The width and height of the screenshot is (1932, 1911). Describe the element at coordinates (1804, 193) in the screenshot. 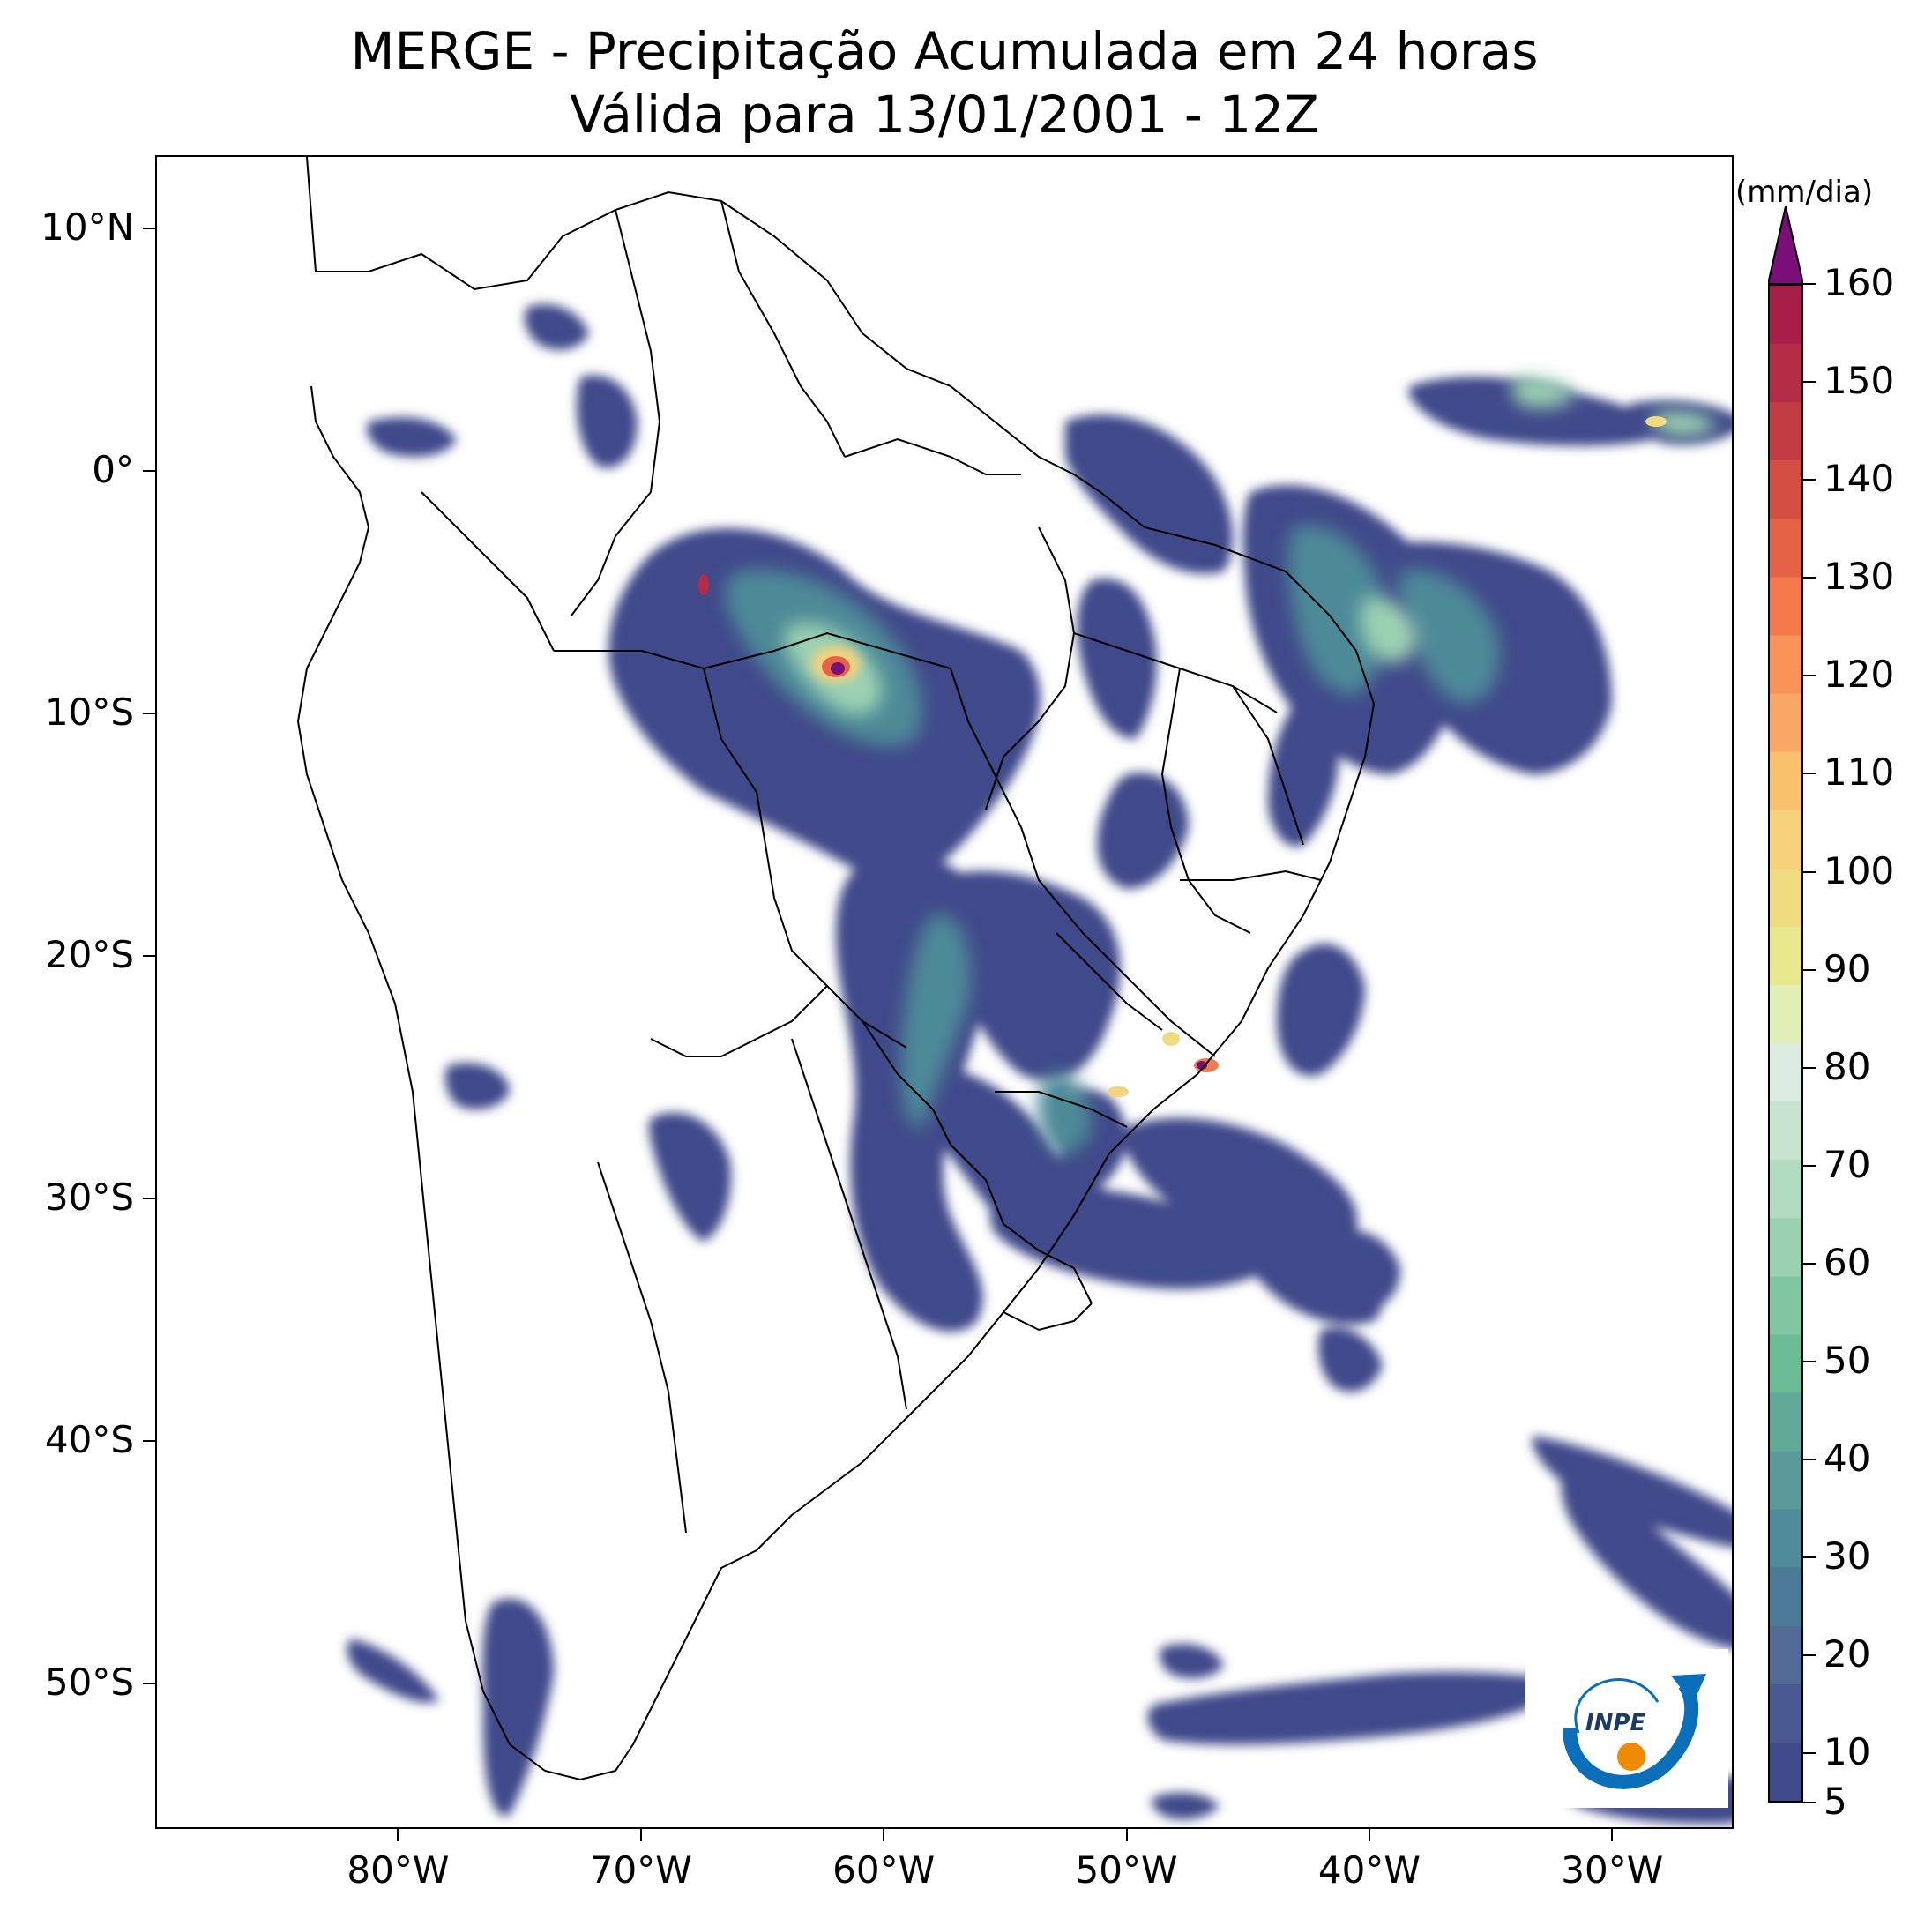

I see `colorbar-unit: (mm/dia)` at that location.